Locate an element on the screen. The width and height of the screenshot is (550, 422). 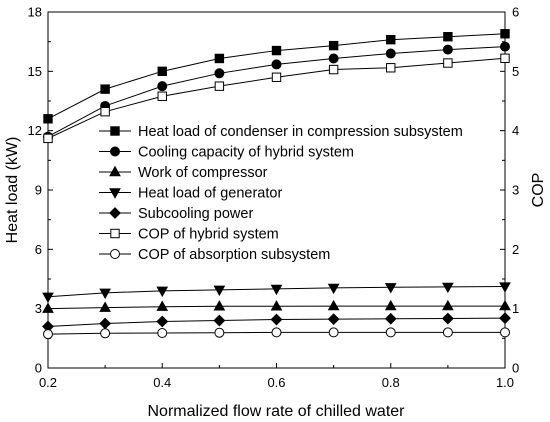
x-tick-label: 0.2 is located at coordinates (48, 382).